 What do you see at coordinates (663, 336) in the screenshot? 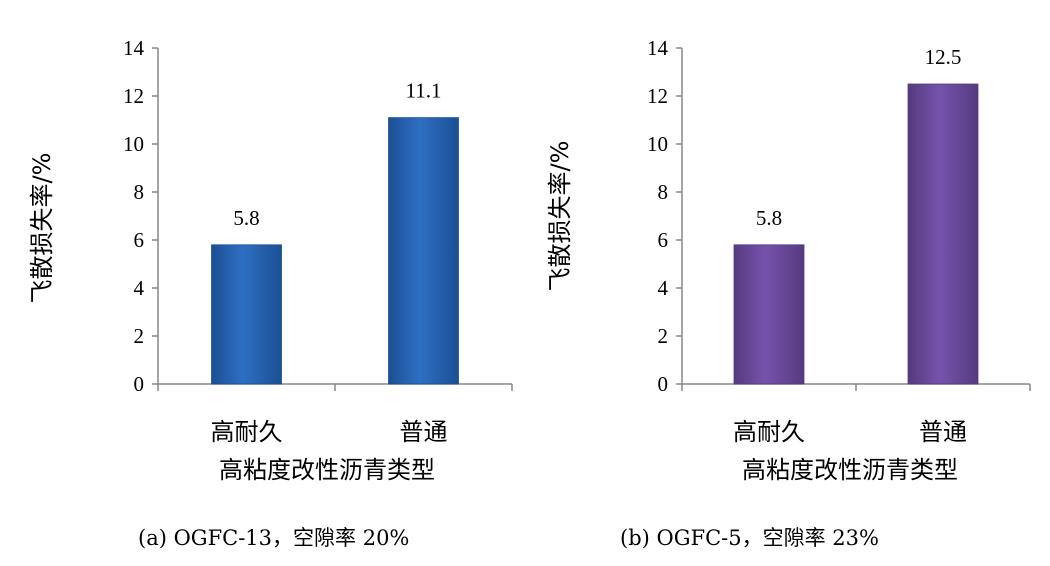
I see `chart-b-ytick-label-1: 2` at bounding box center [663, 336].